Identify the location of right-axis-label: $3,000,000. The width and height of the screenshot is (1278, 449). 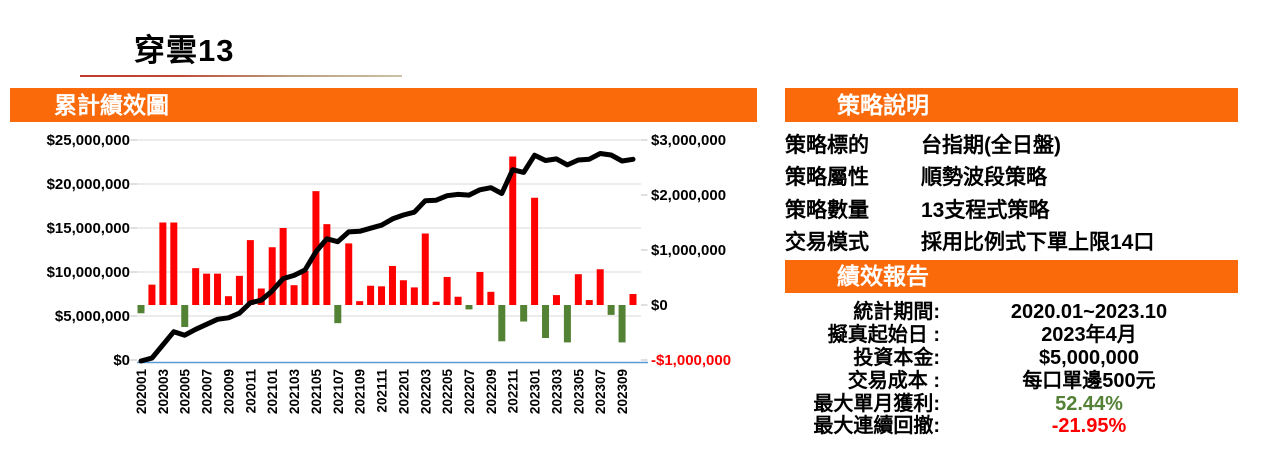
(688, 140).